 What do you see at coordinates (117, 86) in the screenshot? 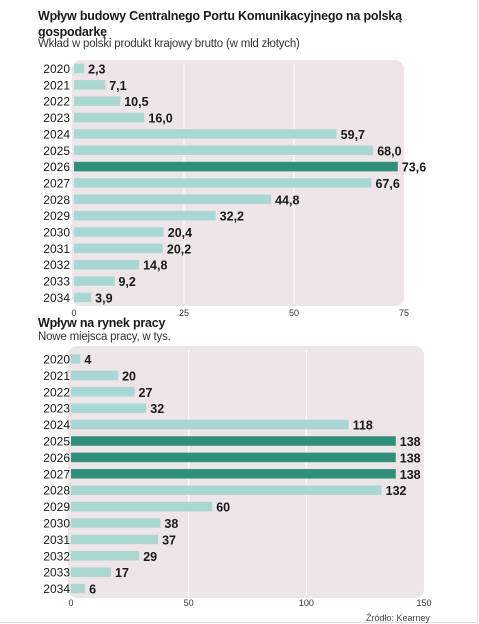
I see `gdp-value-label: 7,1` at bounding box center [117, 86].